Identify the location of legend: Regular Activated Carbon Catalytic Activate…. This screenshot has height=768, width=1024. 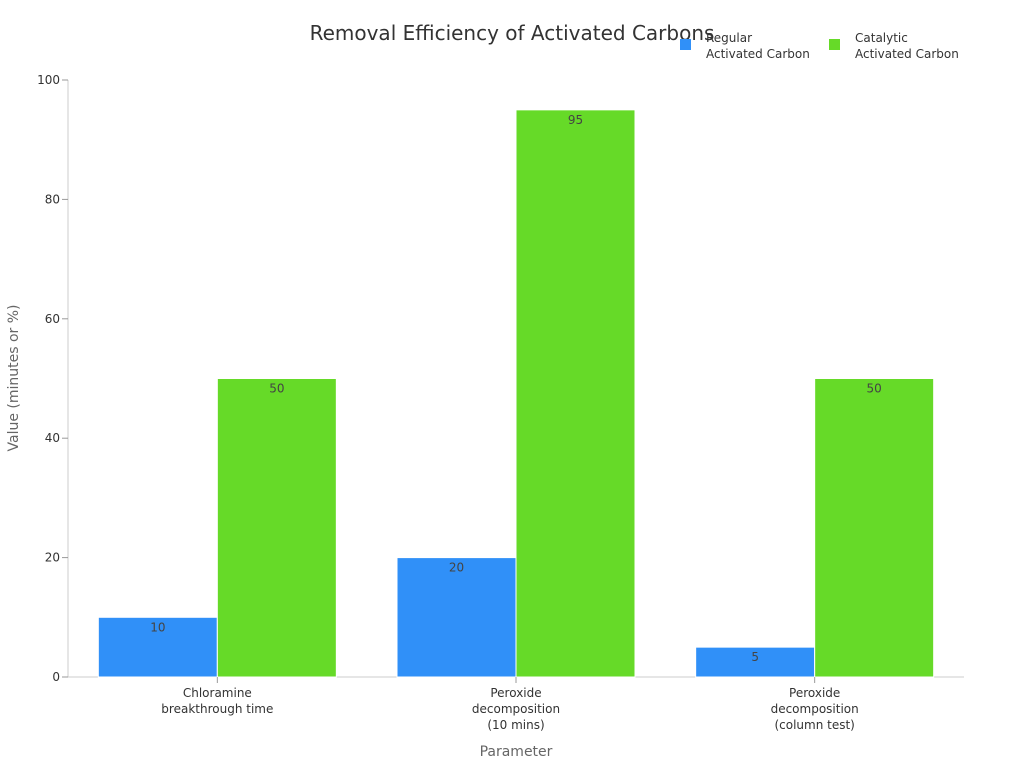
(819, 46).